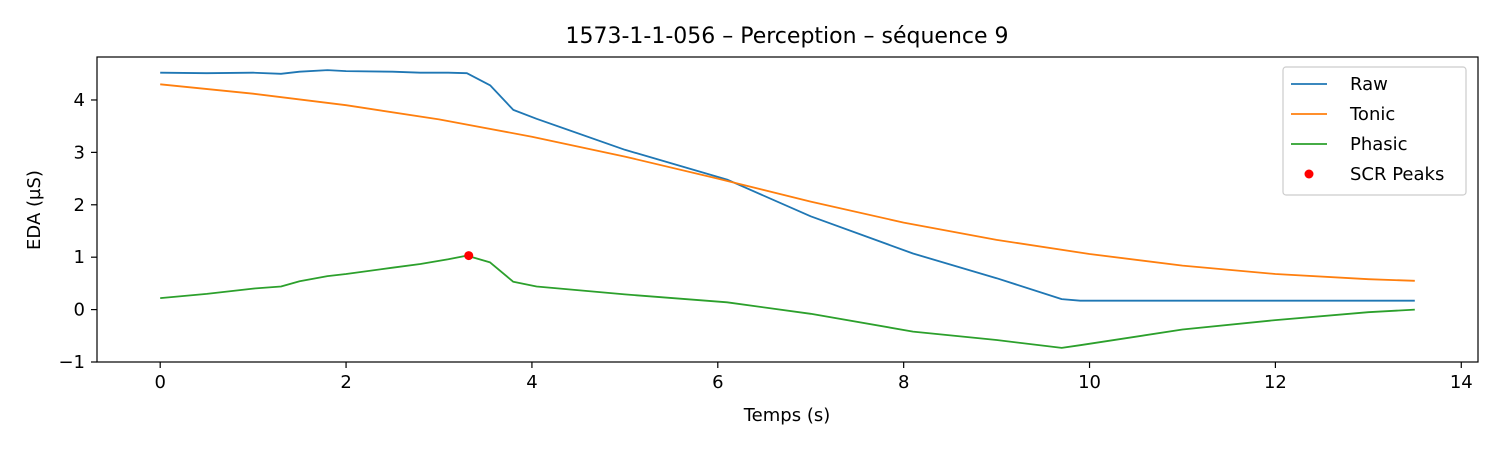  What do you see at coordinates (79, 257) in the screenshot?
I see `y-tick-label: 1` at bounding box center [79, 257].